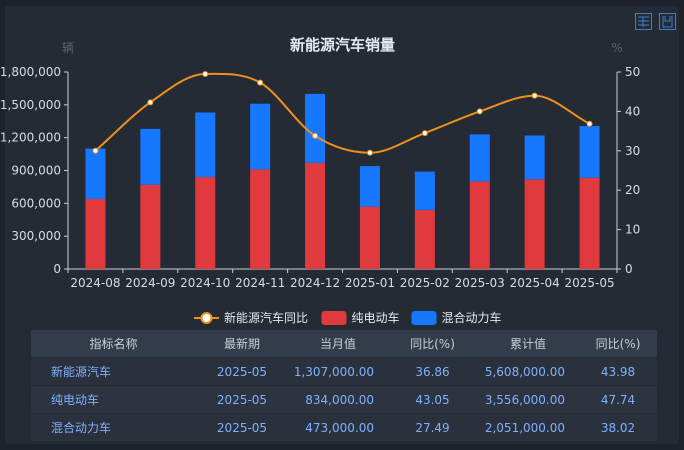 The height and width of the screenshot is (450, 684). Describe the element at coordinates (480, 283) in the screenshot. I see `x-tick-label: 2025-03` at that location.